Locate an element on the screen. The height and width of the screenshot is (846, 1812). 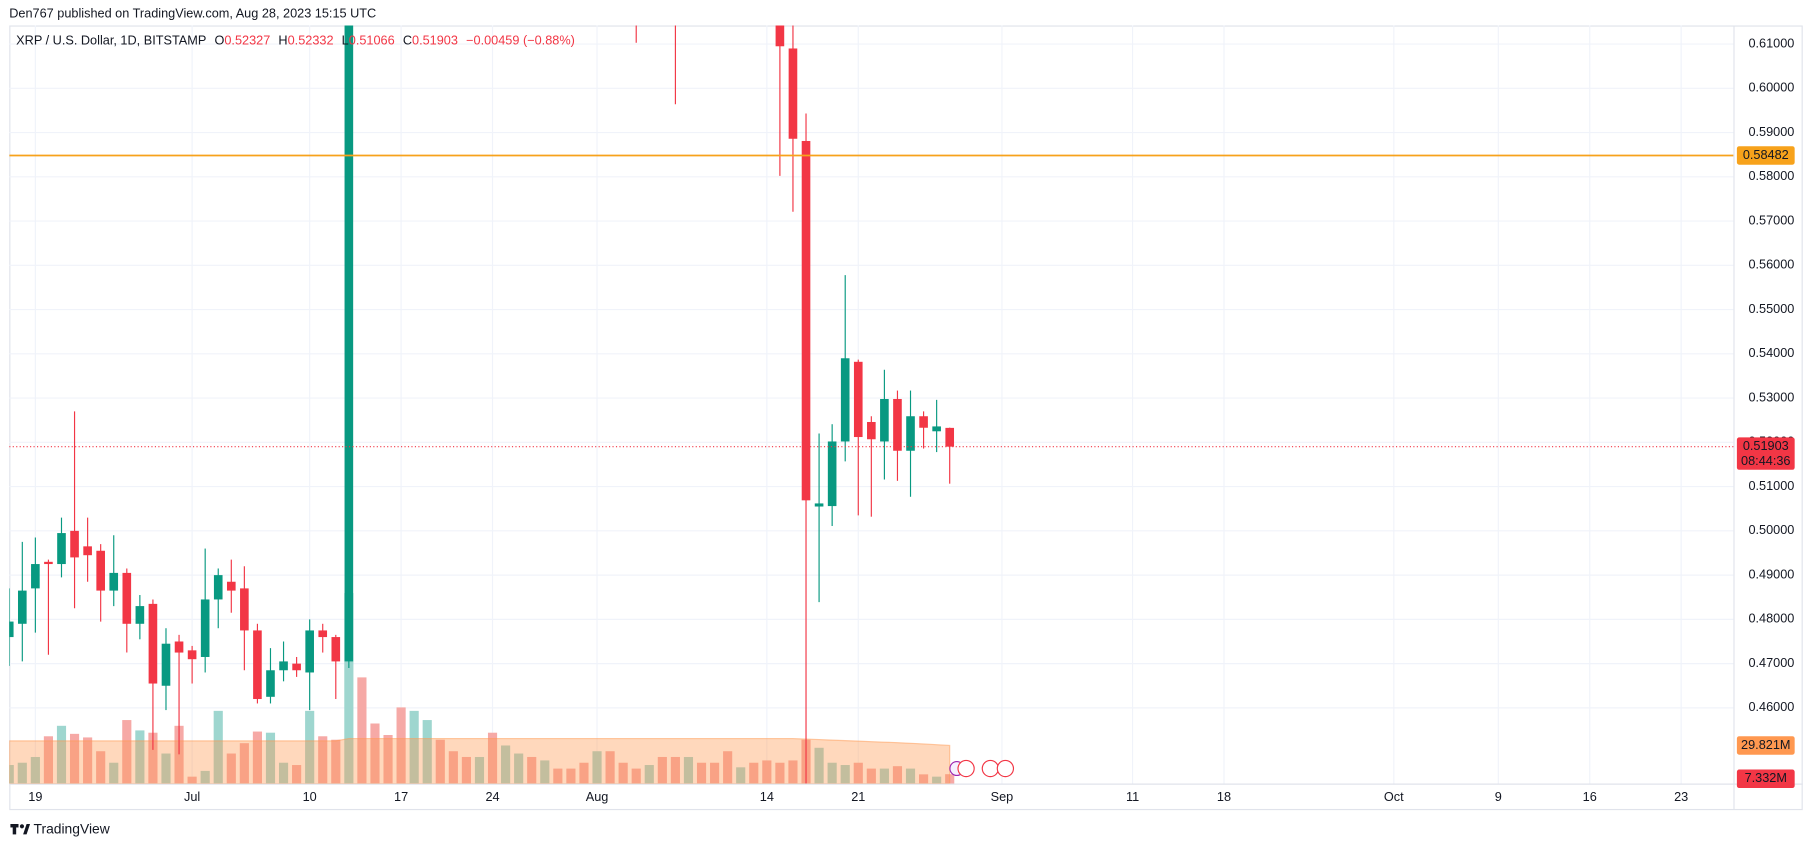
y-tick-label: 0.50000 is located at coordinates (1771, 529).